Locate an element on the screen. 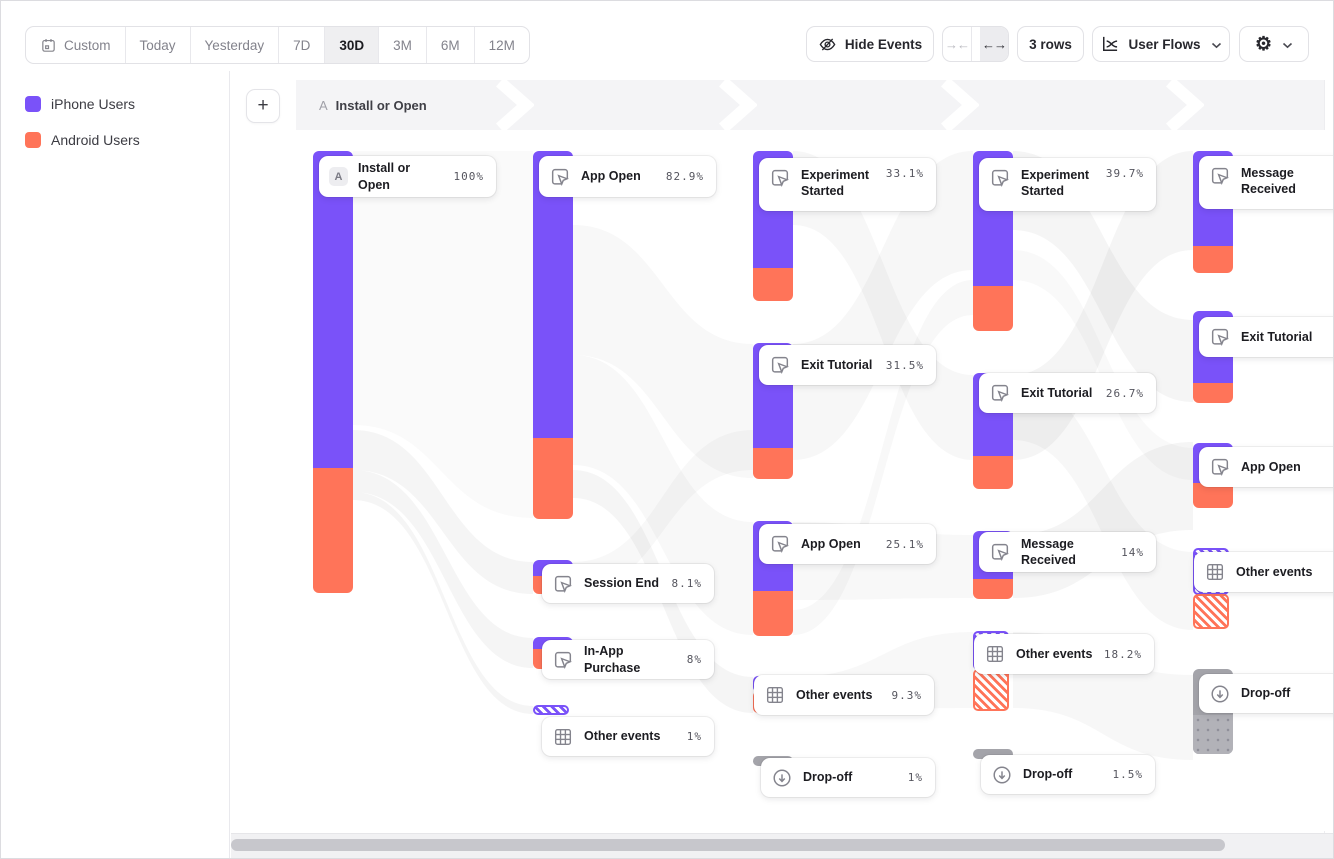 The height and width of the screenshot is (859, 1334). horizontal-scrollbar-track is located at coordinates (782, 845).